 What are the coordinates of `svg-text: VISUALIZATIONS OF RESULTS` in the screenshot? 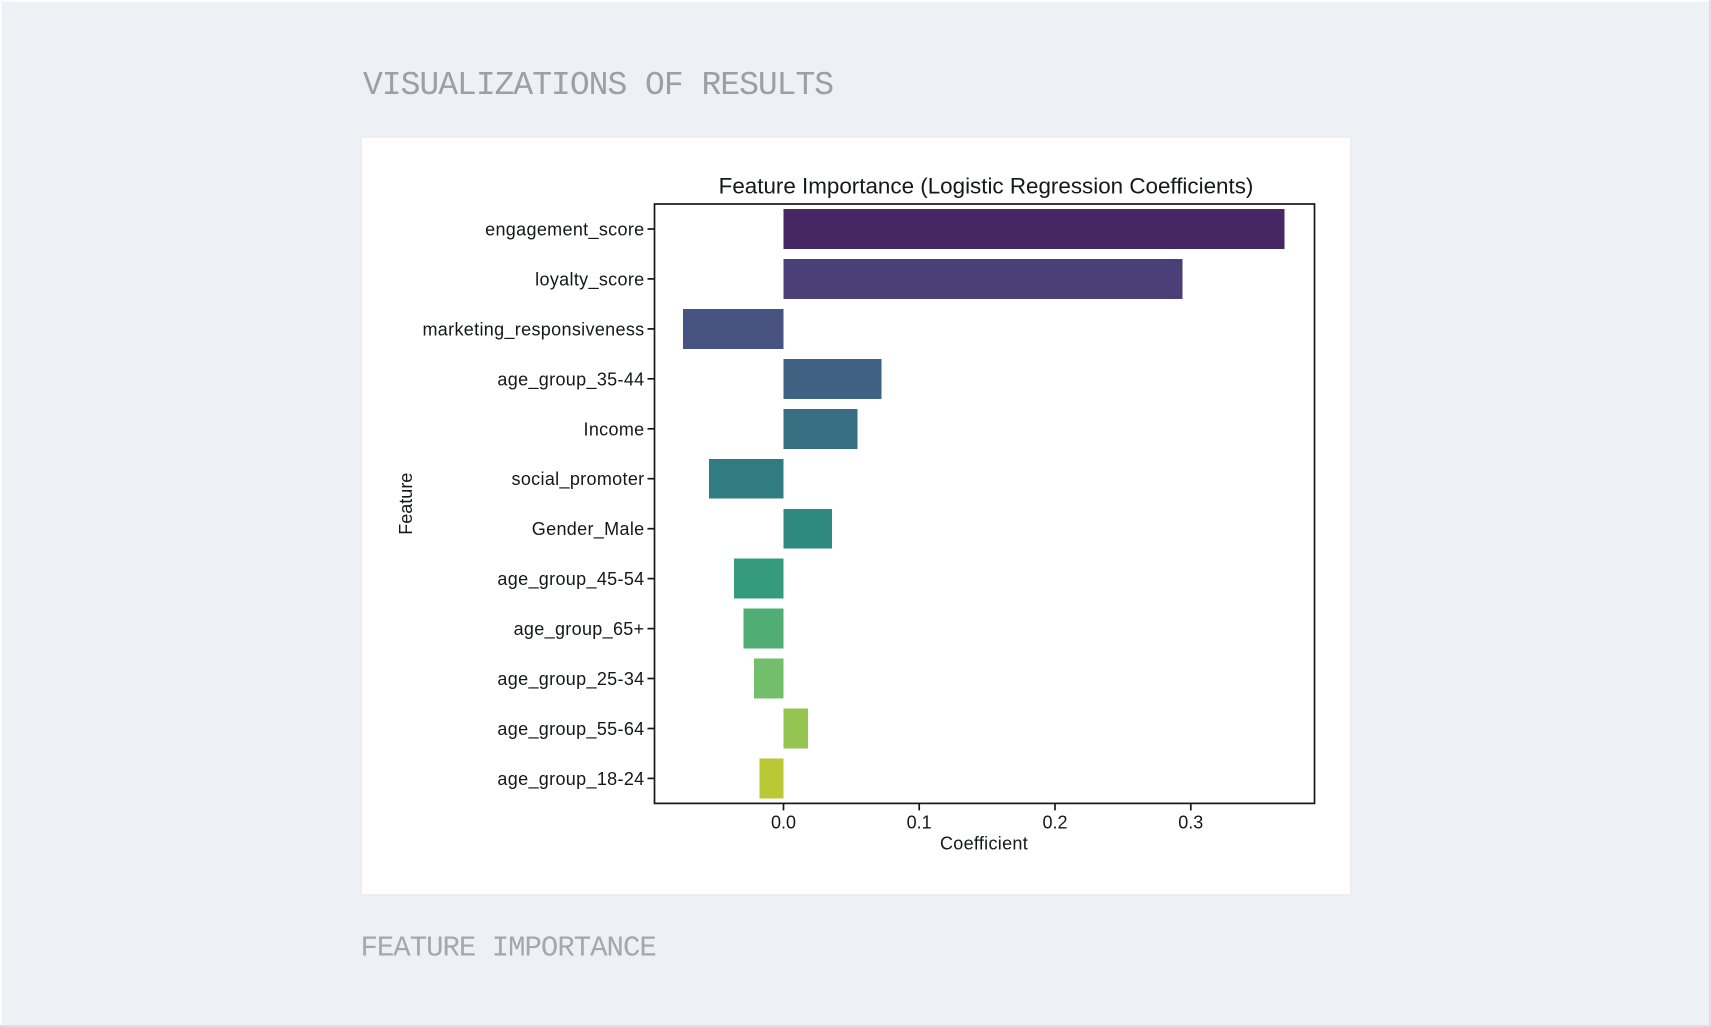 It's located at (598, 85).